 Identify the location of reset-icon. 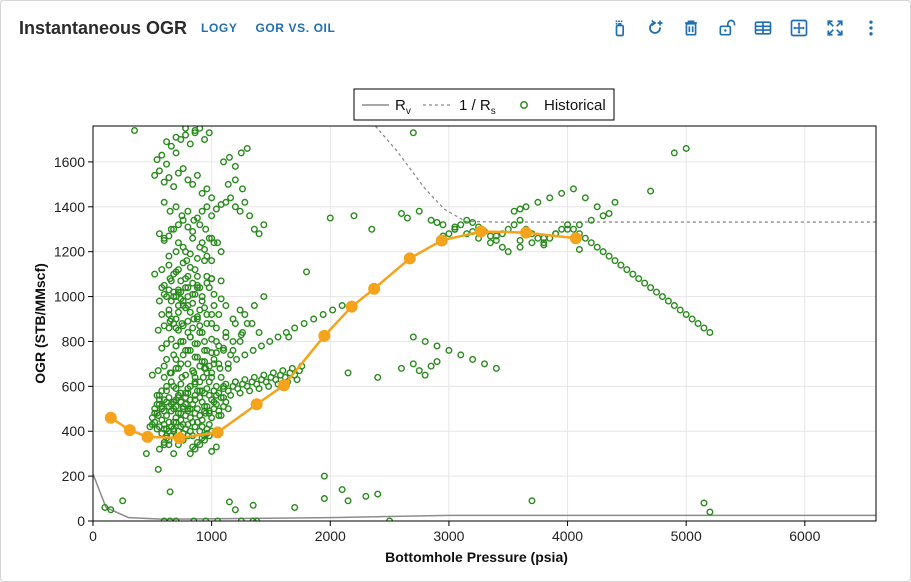
(655, 28).